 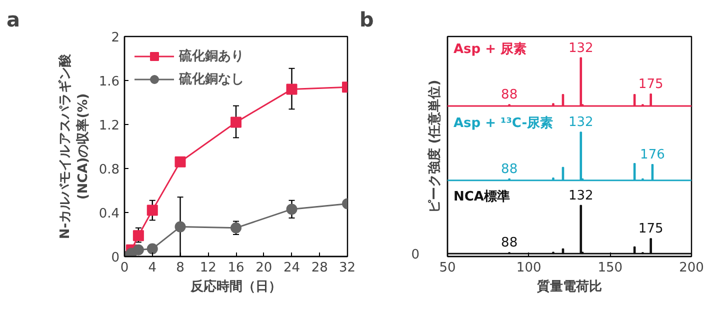 What do you see at coordinates (569, 286) in the screenshot?
I see `x-axis-title: 質量電荷比` at bounding box center [569, 286].